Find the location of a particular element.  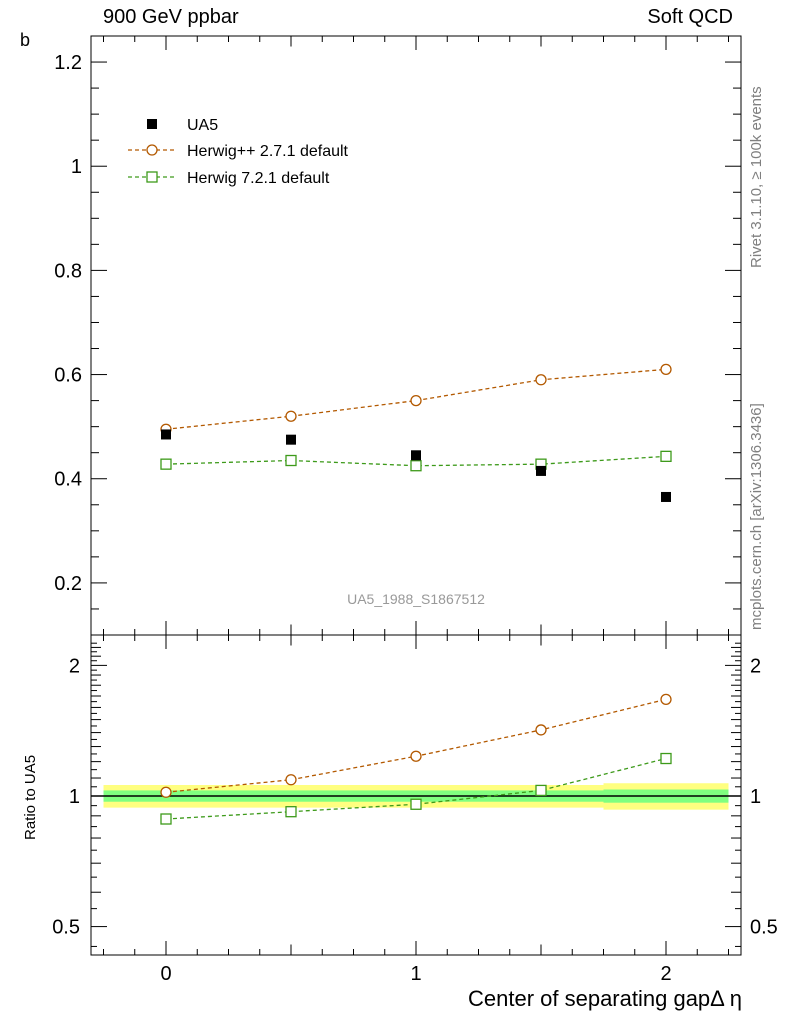

ratio-y-tick-label-right: 2 is located at coordinates (755, 666).